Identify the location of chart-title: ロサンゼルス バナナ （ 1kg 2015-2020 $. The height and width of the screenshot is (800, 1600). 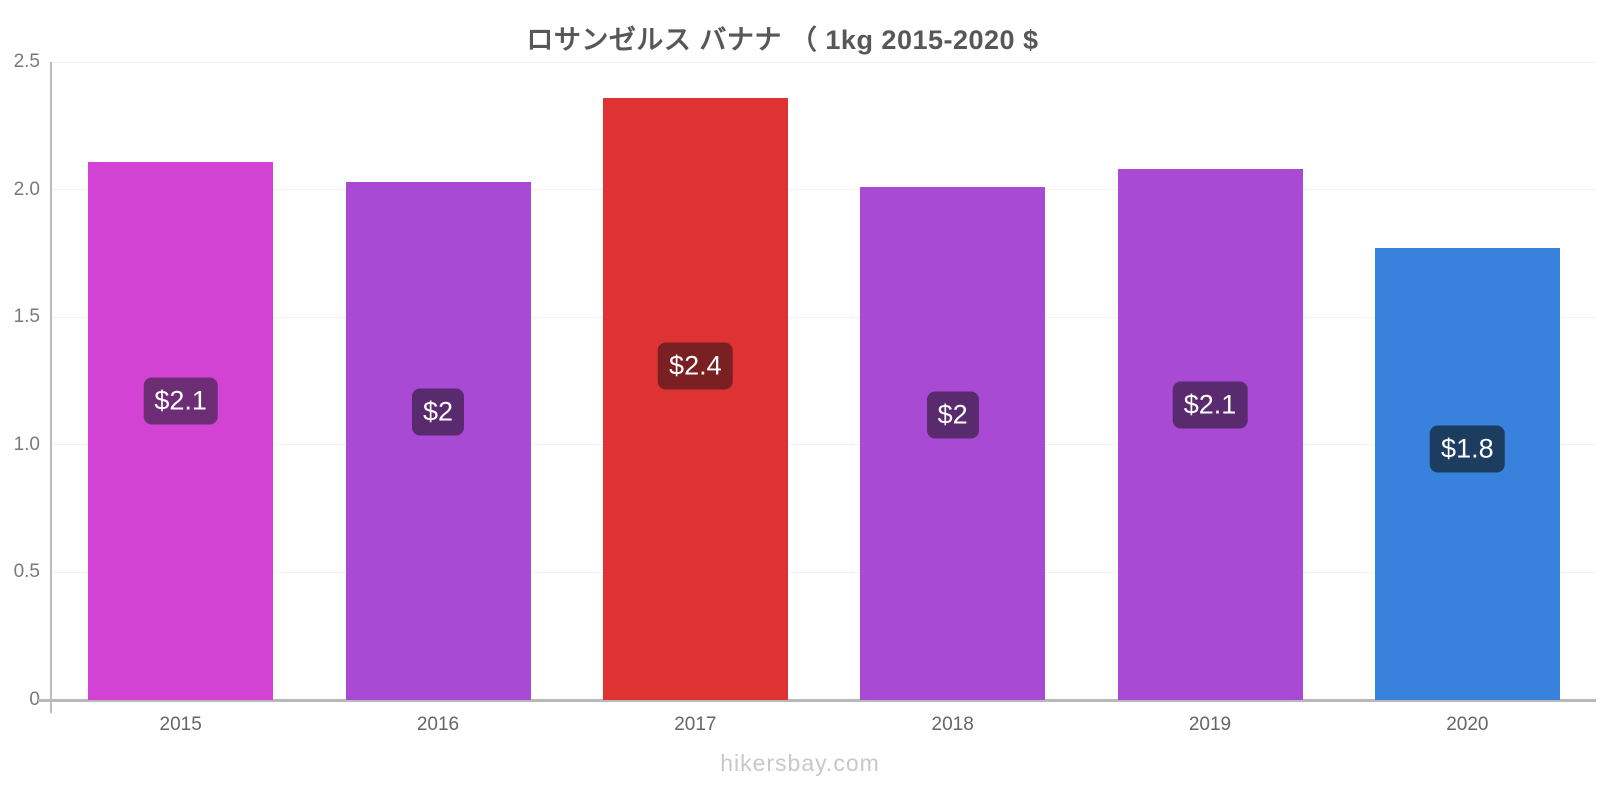
(782, 40).